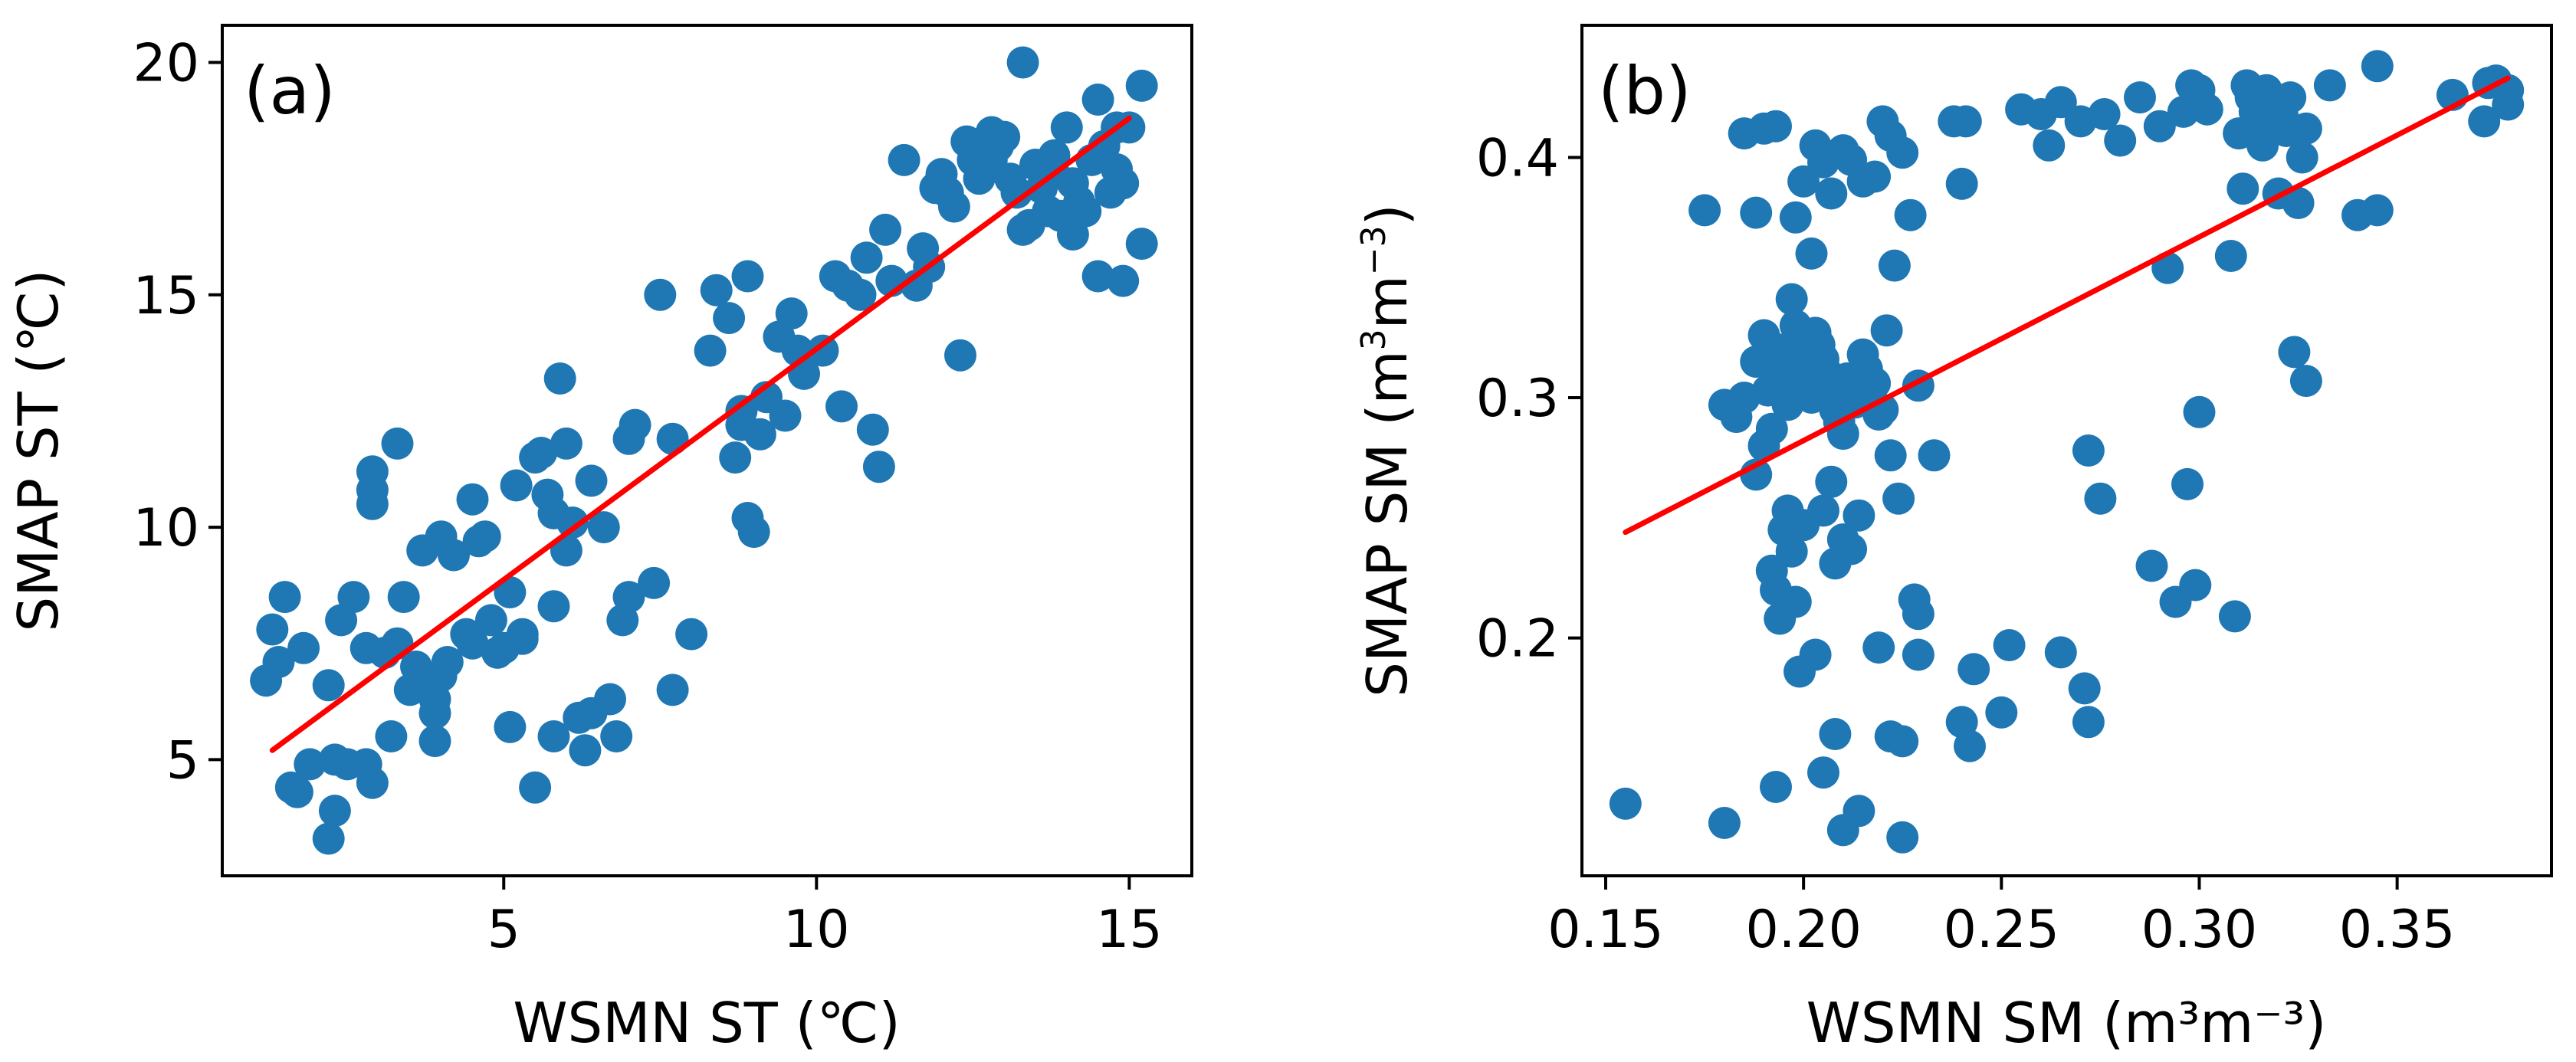  I want to click on panel-a-x-tick-label-2: 15, so click(1129, 930).